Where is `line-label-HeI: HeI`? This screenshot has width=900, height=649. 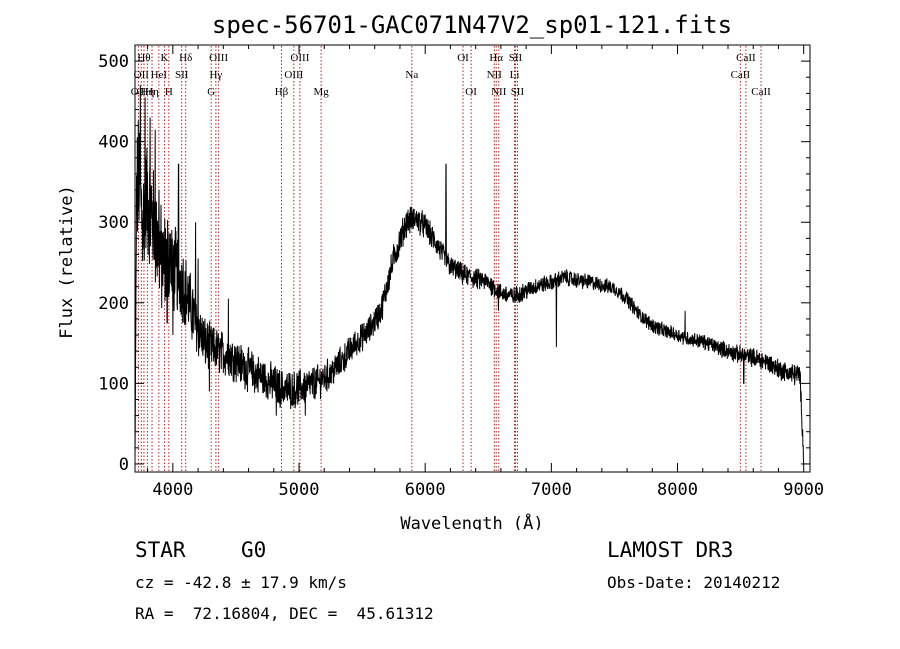 line-label-HeI: HeI is located at coordinates (159, 75).